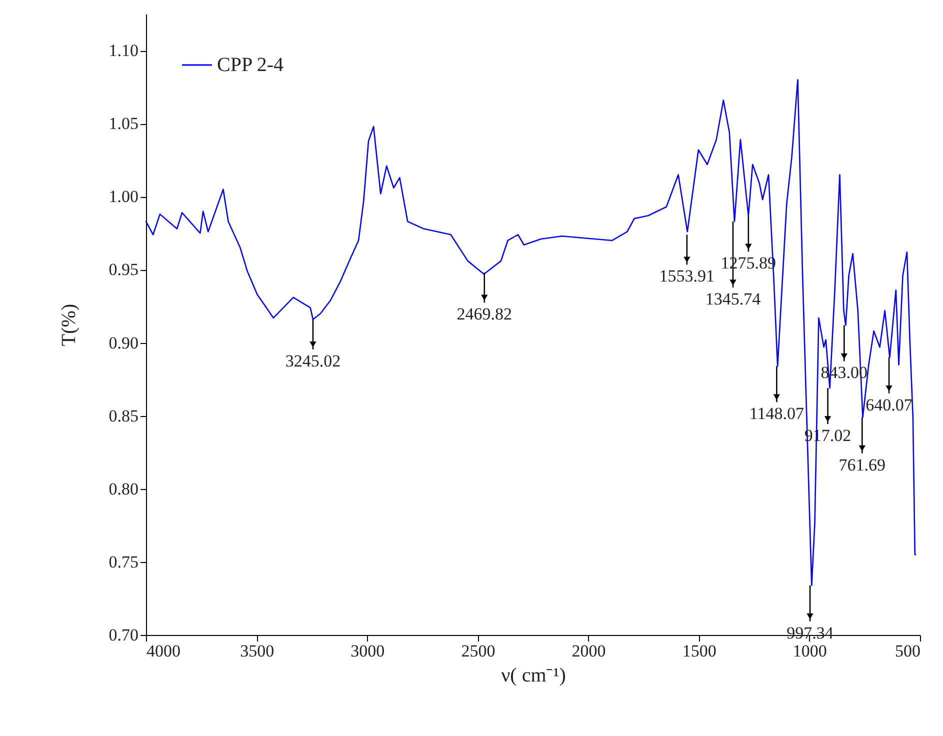 Image resolution: width=943 pixels, height=736 pixels. What do you see at coordinates (733, 298) in the screenshot?
I see `annotation: 1345.74` at bounding box center [733, 298].